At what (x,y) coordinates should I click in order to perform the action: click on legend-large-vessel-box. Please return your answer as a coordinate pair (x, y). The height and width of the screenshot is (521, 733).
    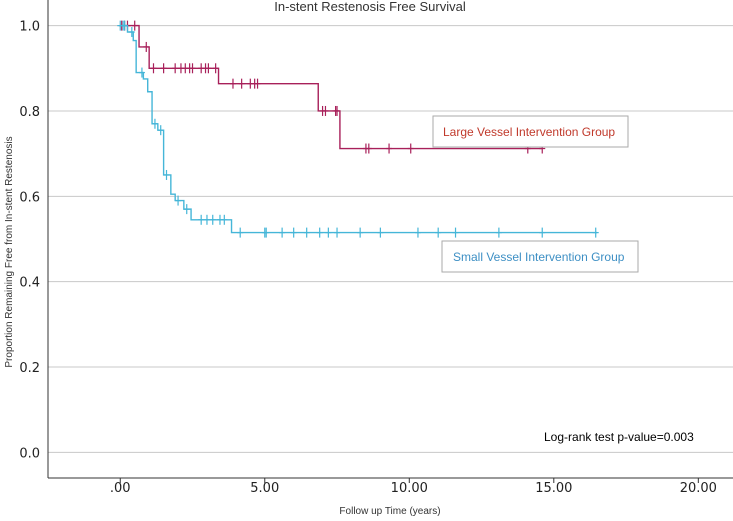
    Looking at the image, I should click on (530, 131).